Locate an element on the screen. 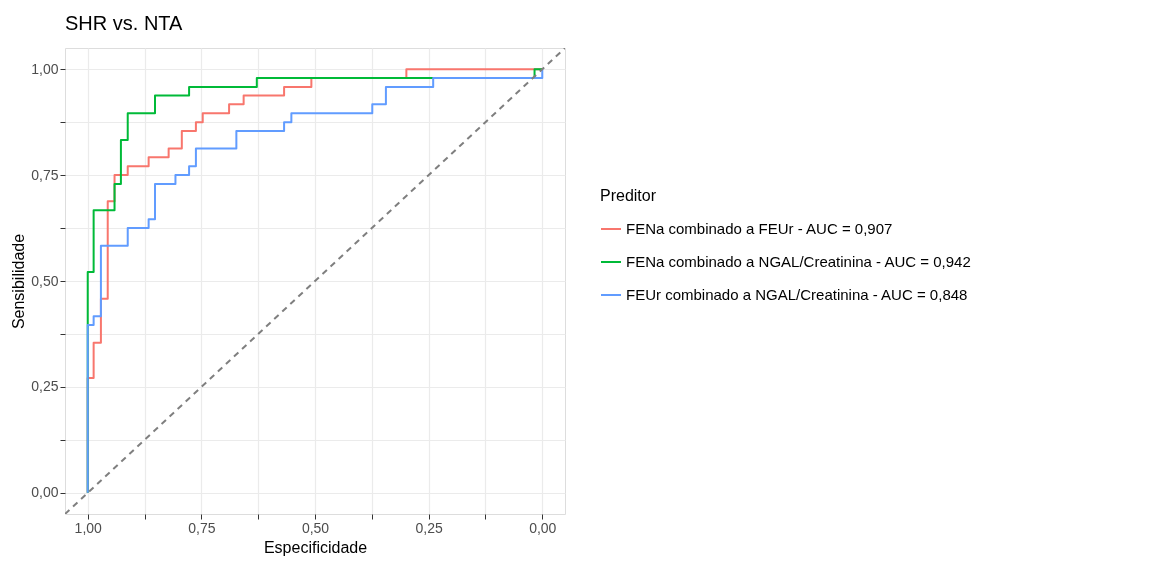  y-axis-title: Sensibilidade is located at coordinates (19, 281).